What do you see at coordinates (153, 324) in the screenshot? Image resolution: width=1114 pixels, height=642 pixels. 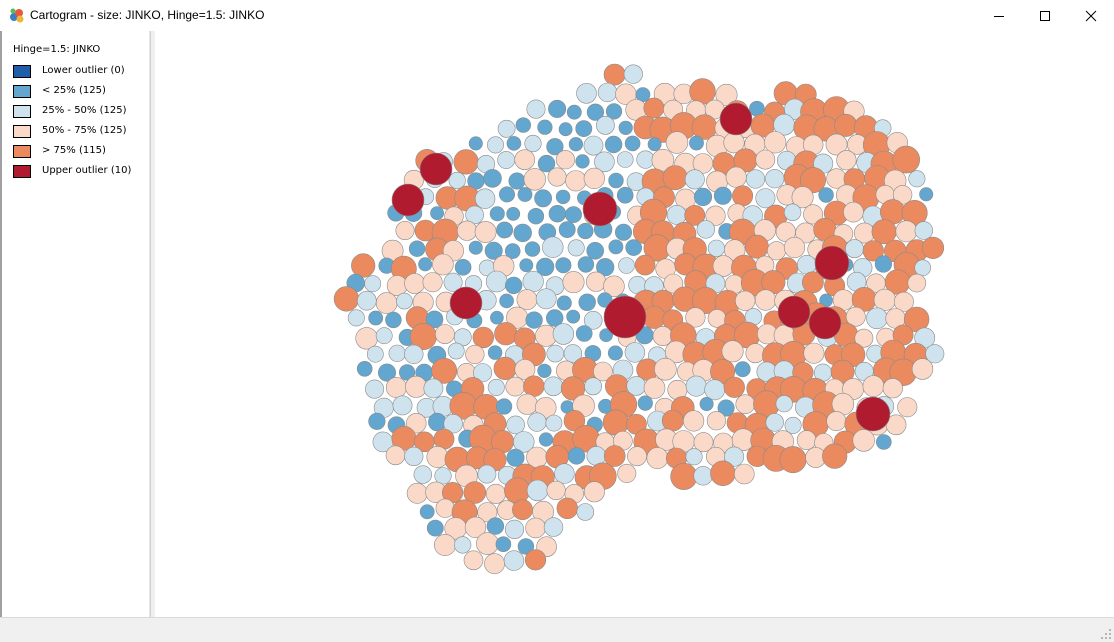 I see `pane-splitter` at bounding box center [153, 324].